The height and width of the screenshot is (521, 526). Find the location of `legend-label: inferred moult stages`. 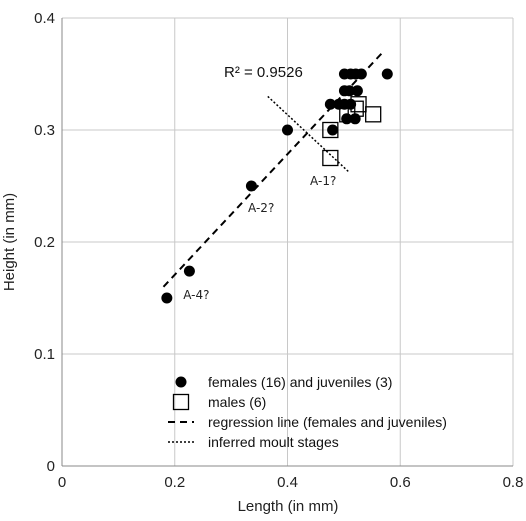

legend-label: inferred moult stages is located at coordinates (273, 442).